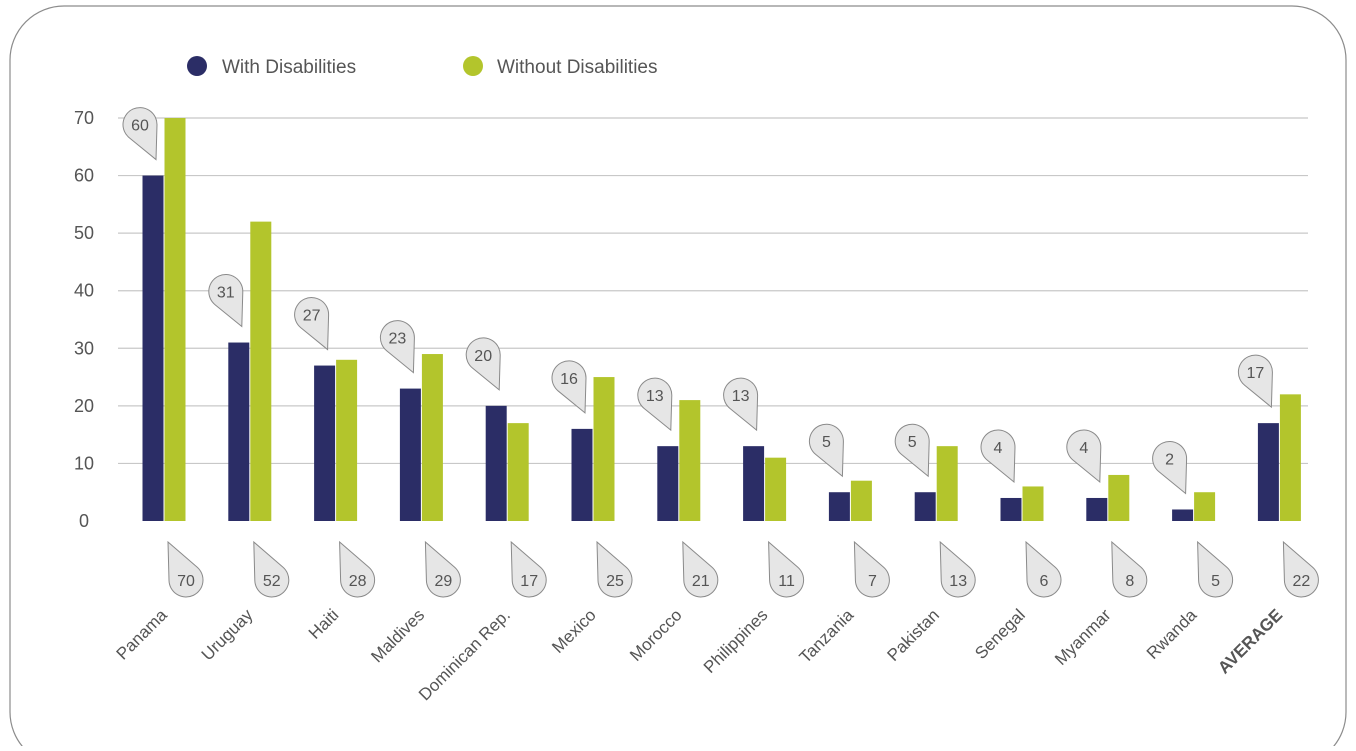 This screenshot has width=1356, height=751. Describe the element at coordinates (312, 316) in the screenshot. I see `value-label-text: 27` at that location.